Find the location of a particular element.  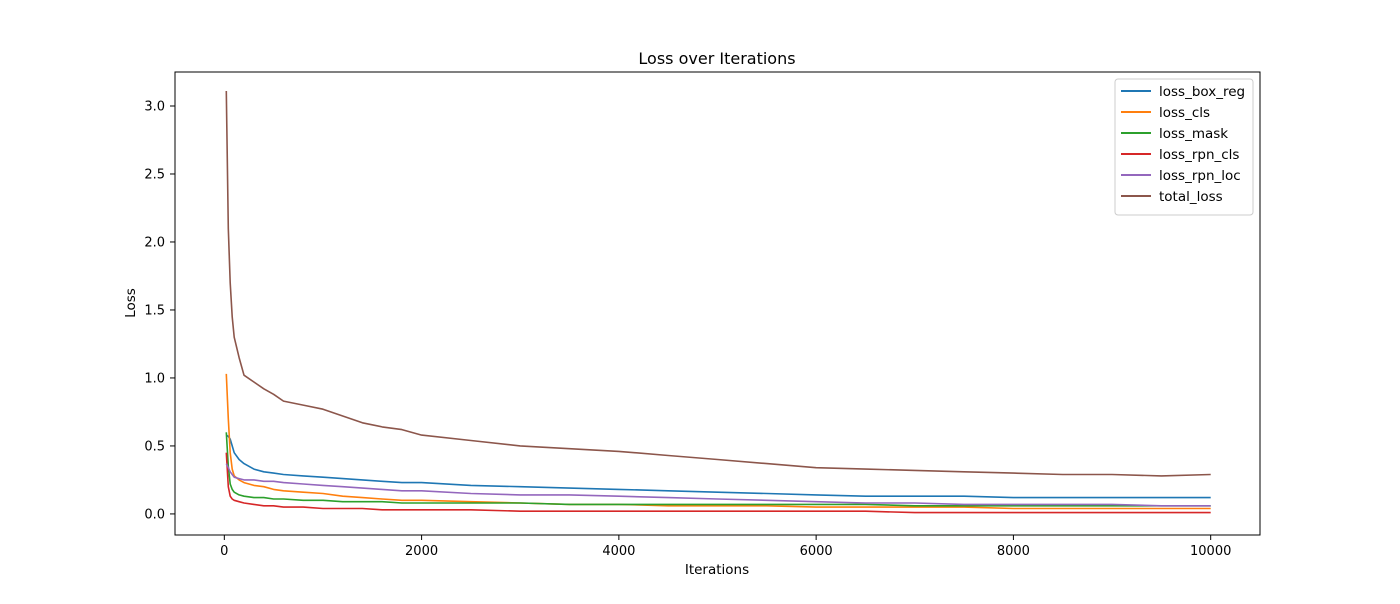

legend-label: loss_mask is located at coordinates (1193, 134).